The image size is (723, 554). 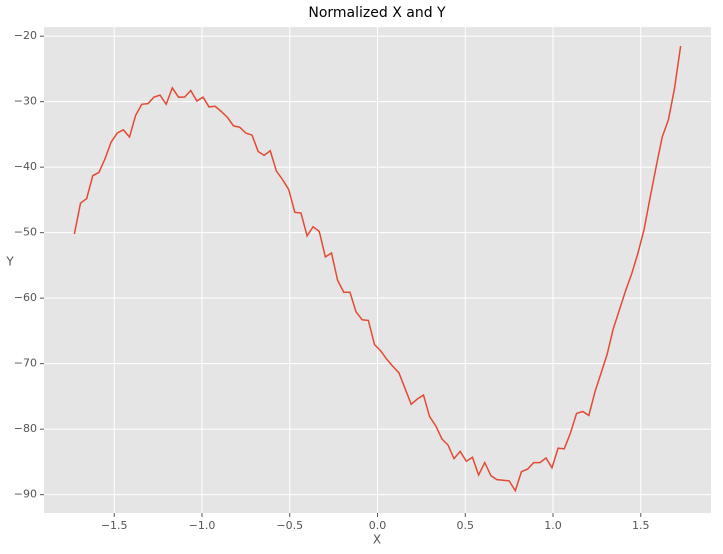 I want to click on x-tick-label: −1.5, so click(x=114, y=525).